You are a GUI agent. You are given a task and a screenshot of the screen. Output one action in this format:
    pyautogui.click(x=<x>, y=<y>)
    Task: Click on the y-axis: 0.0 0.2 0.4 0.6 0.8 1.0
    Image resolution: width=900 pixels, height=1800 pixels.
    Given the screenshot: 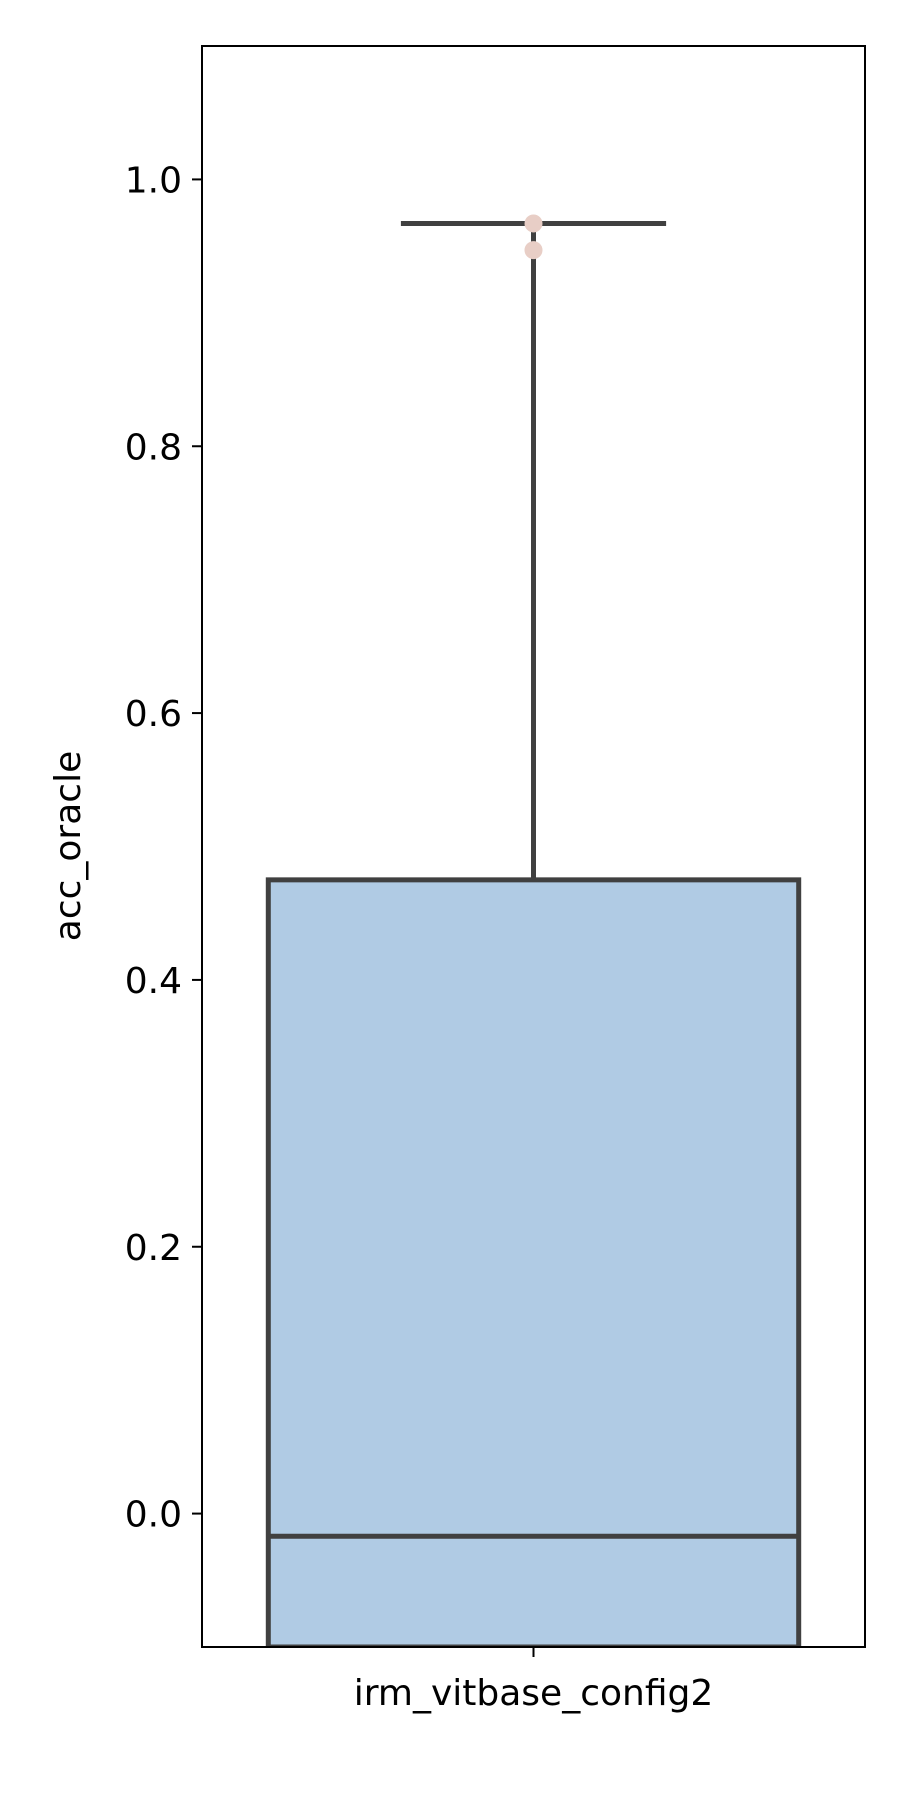 What is the action you would take?
    pyautogui.click(x=163, y=848)
    